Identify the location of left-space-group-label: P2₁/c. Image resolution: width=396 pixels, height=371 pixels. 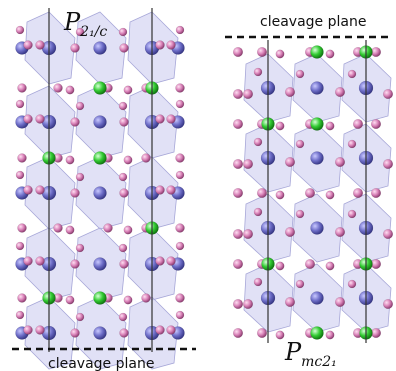
(85, 24).